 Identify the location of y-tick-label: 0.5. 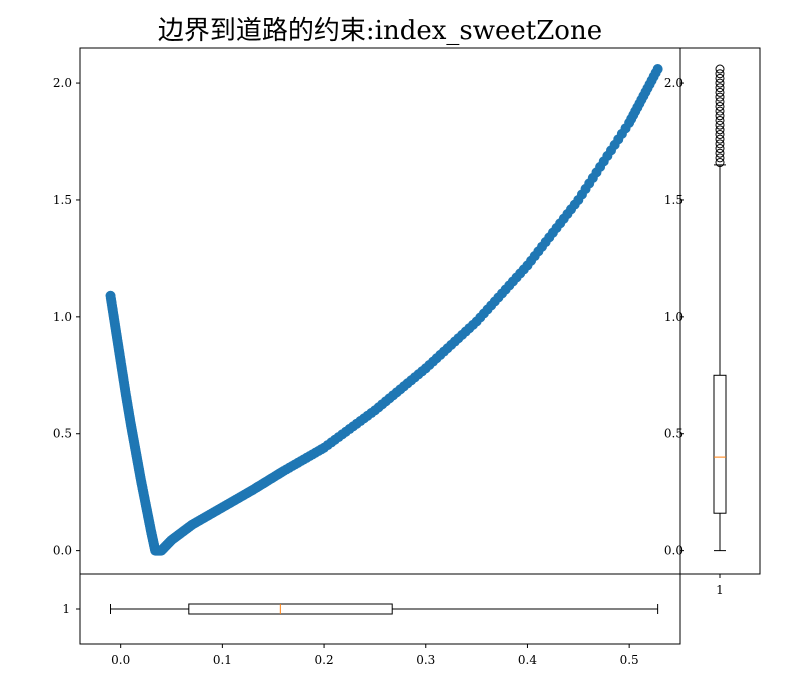
(62, 434).